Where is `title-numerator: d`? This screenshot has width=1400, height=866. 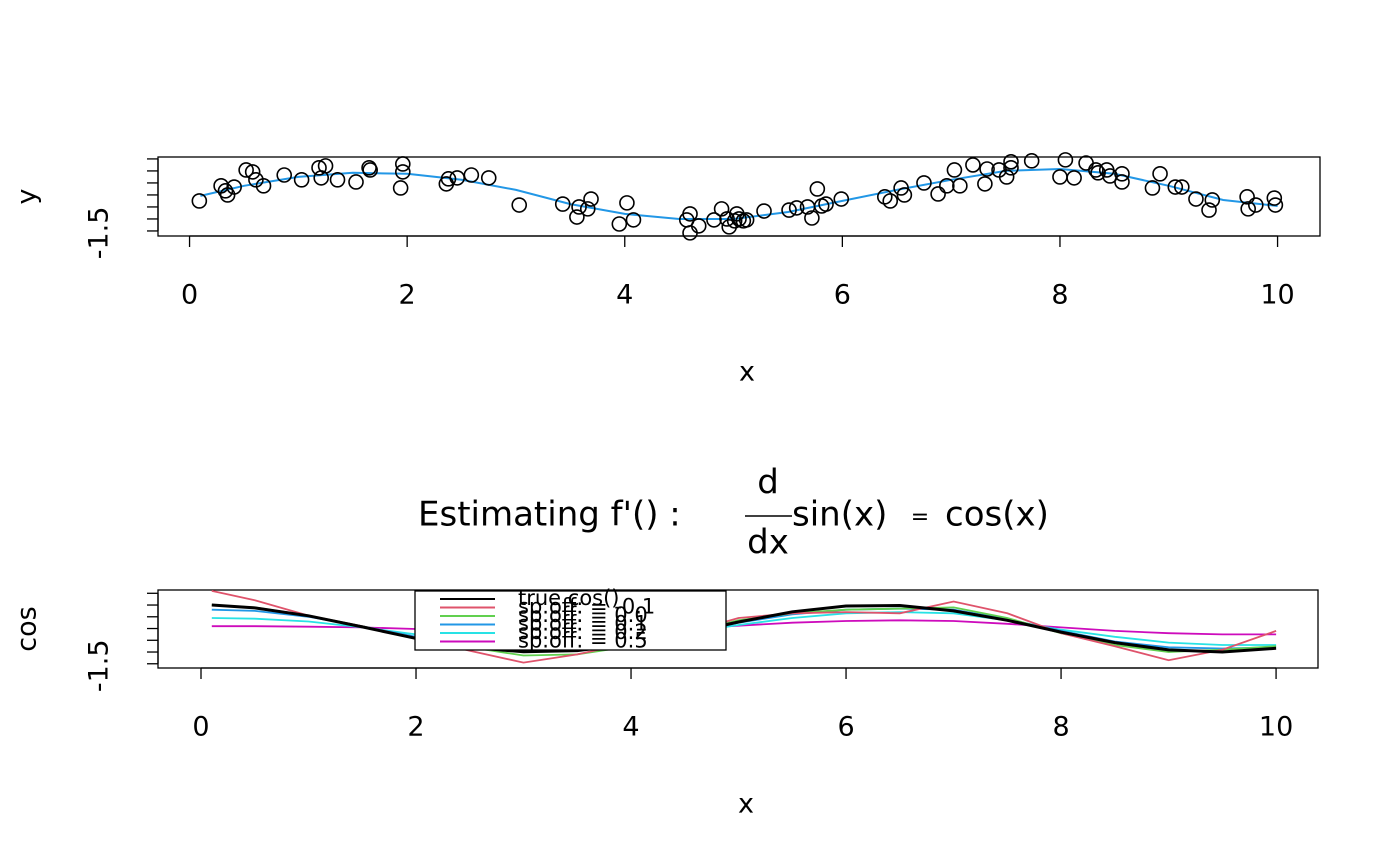 title-numerator: d is located at coordinates (768, 483).